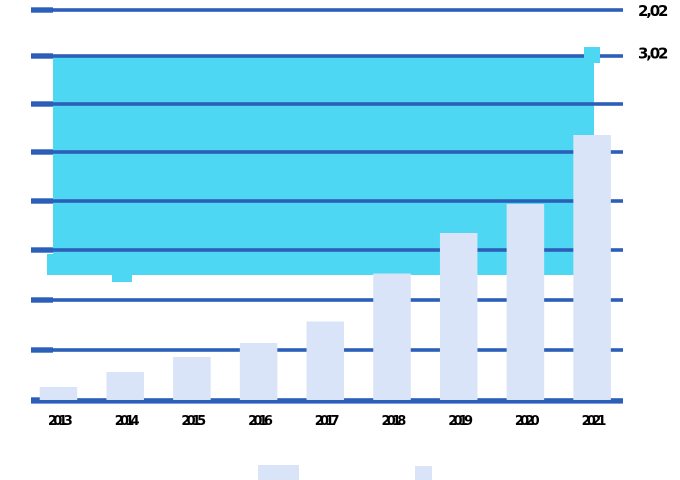 Image resolution: width=680 pixels, height=480 pixels. I want to click on bar-2014, so click(125, 386).